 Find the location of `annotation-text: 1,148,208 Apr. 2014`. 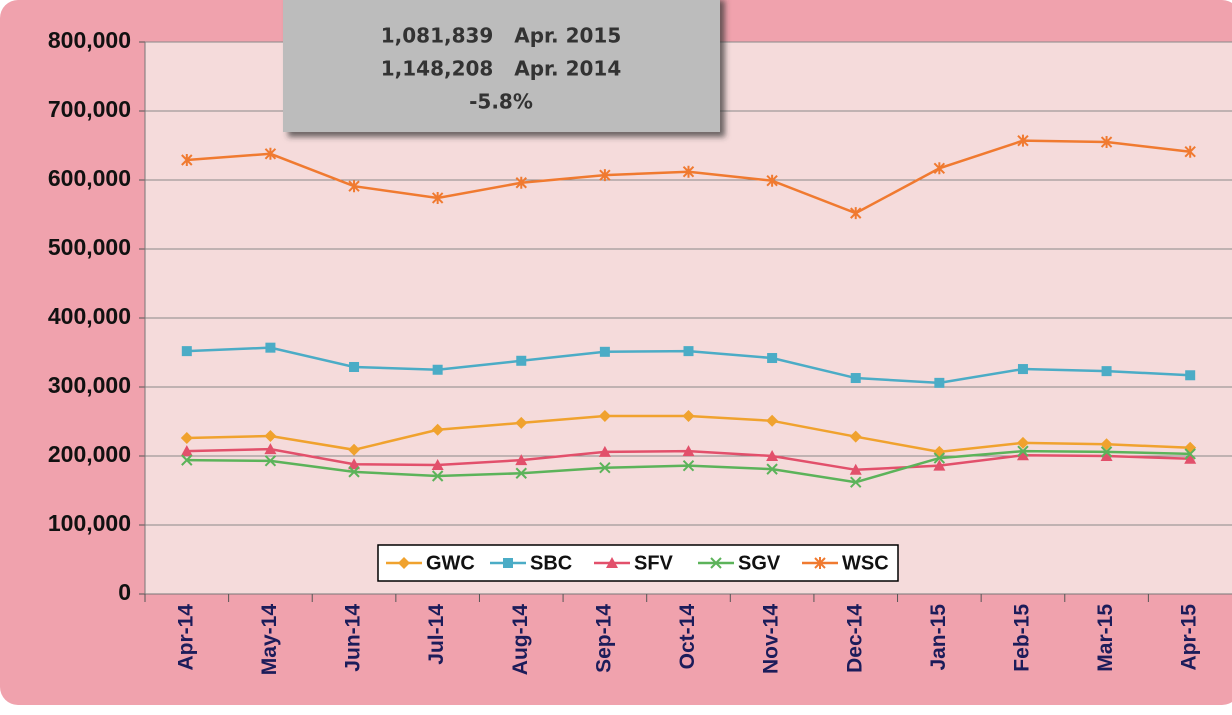

annotation-text: 1,148,208 Apr. 2014 is located at coordinates (501, 69).